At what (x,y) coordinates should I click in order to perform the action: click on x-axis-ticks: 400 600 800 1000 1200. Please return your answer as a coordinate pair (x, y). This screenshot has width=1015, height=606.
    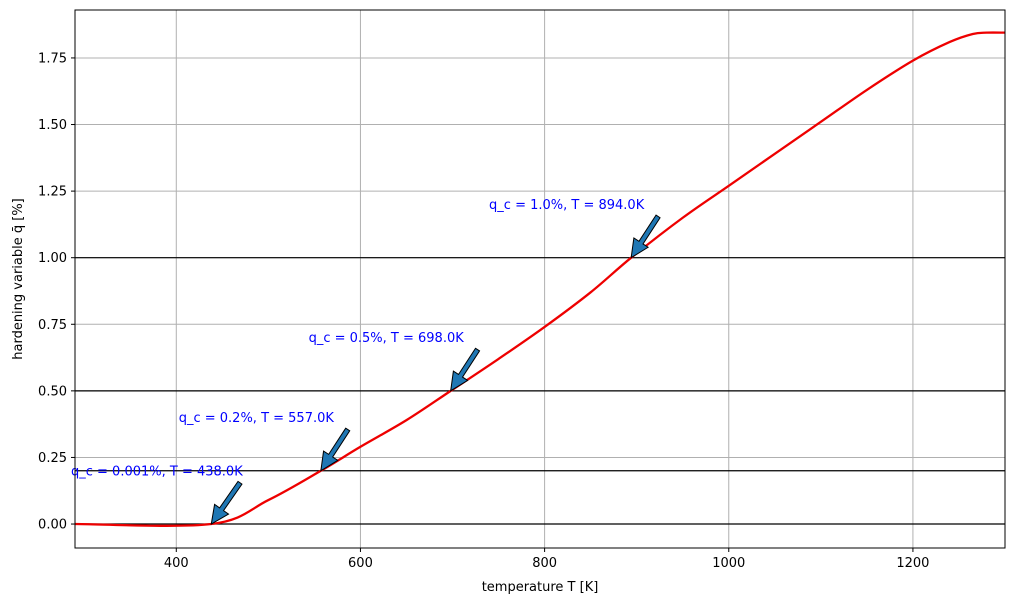
    Looking at the image, I should click on (546, 559).